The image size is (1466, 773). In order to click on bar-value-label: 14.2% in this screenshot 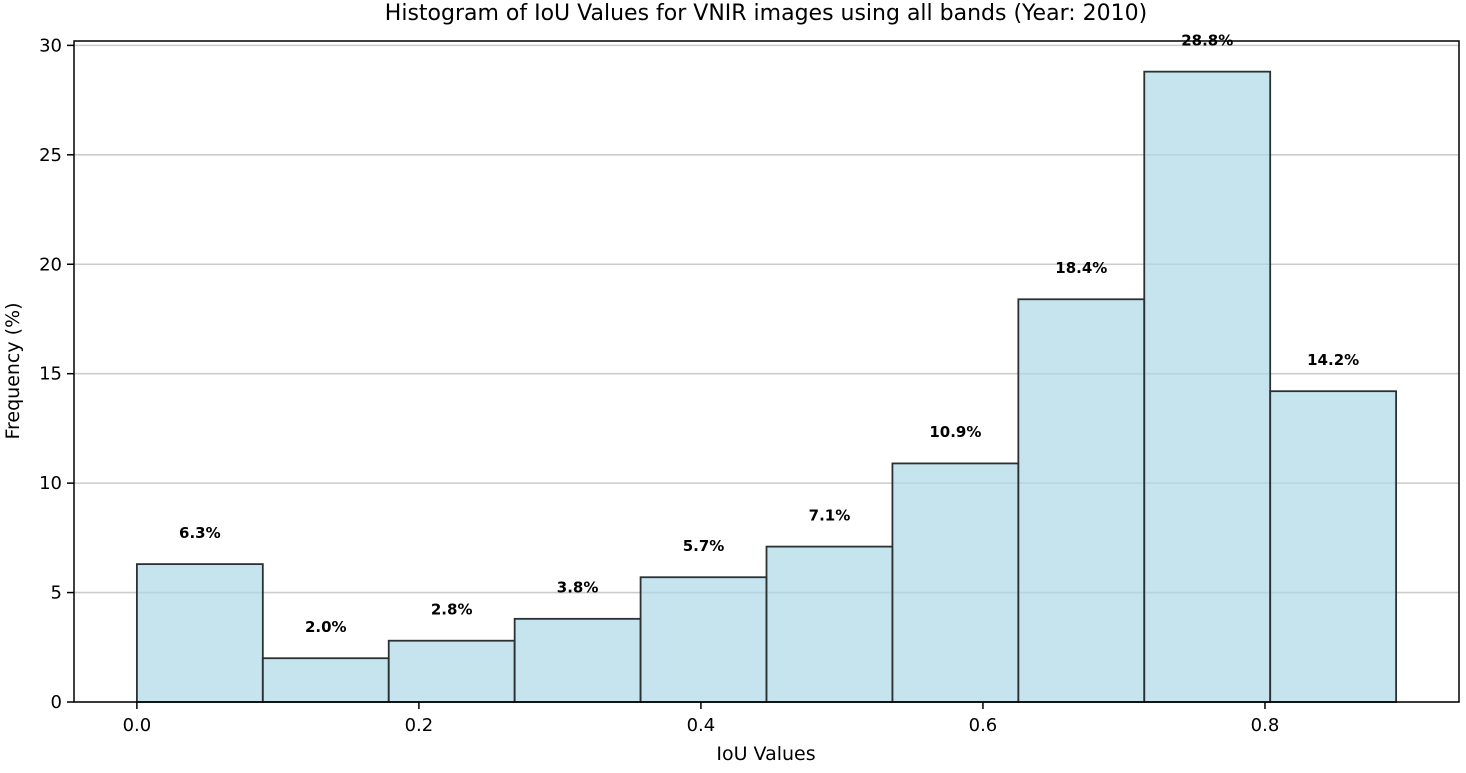, I will do `click(1333, 360)`.